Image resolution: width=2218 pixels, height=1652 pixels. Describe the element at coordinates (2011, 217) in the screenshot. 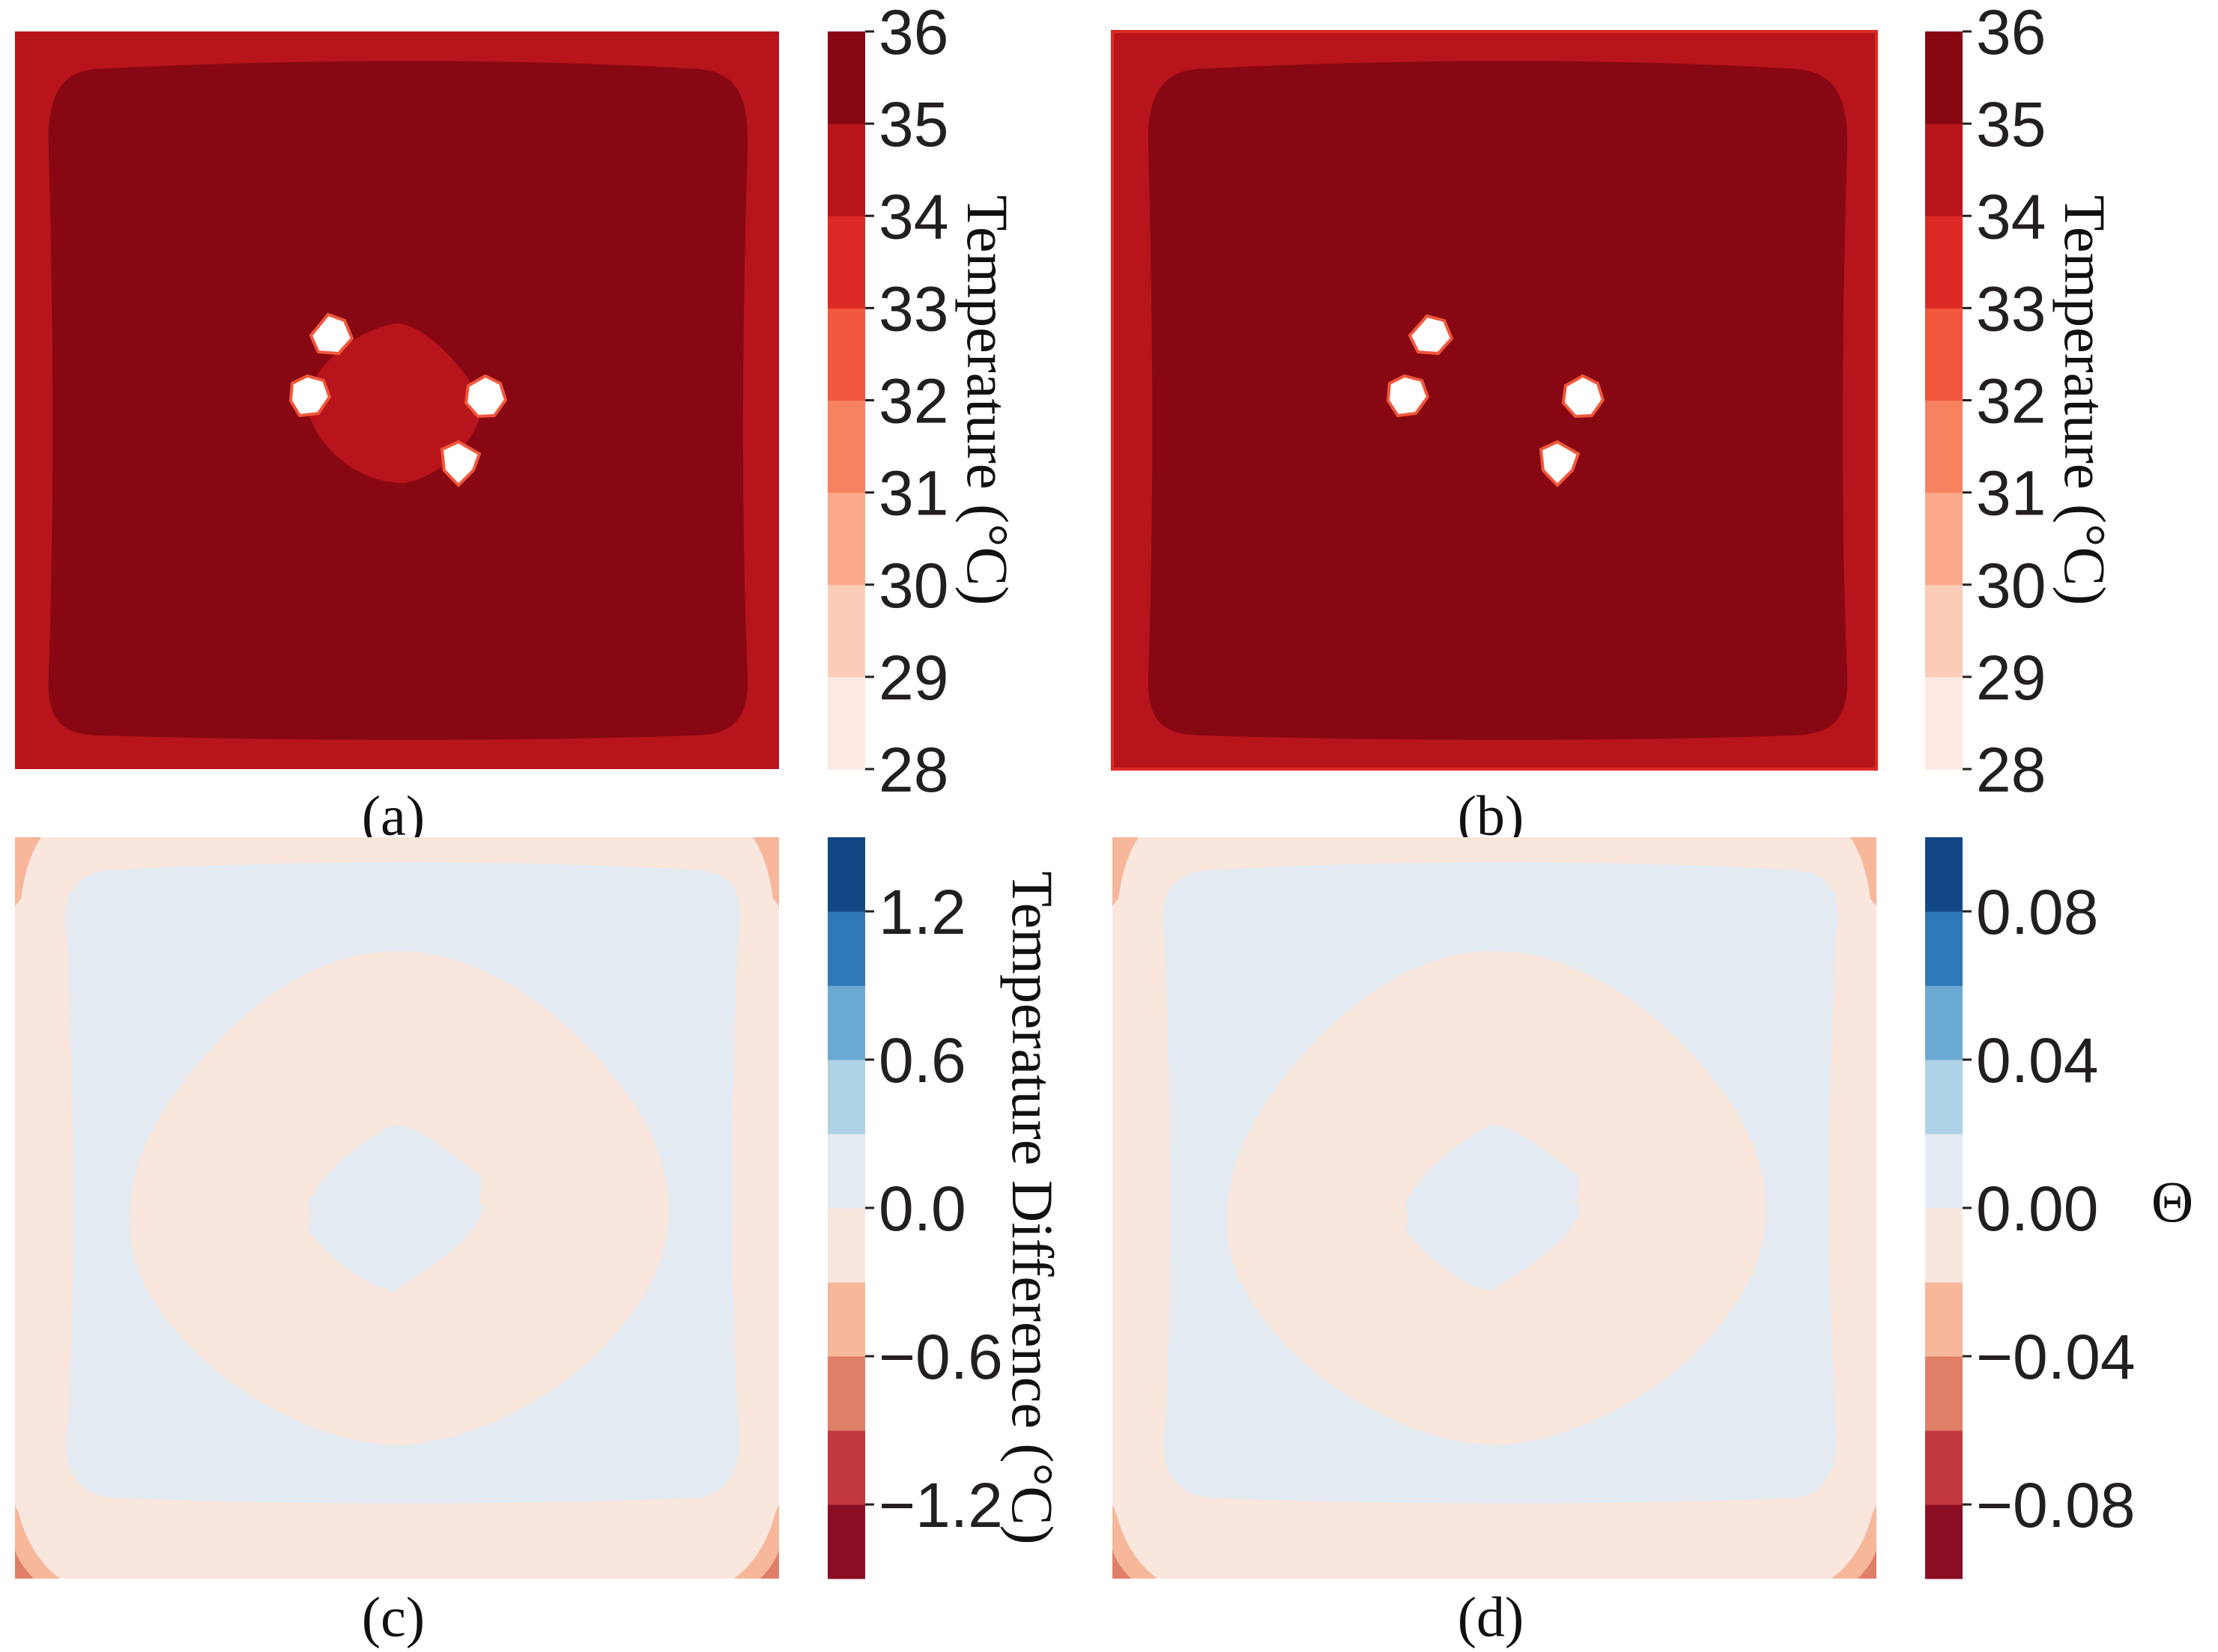

I see `colorbar-b-tick-label: 34` at that location.